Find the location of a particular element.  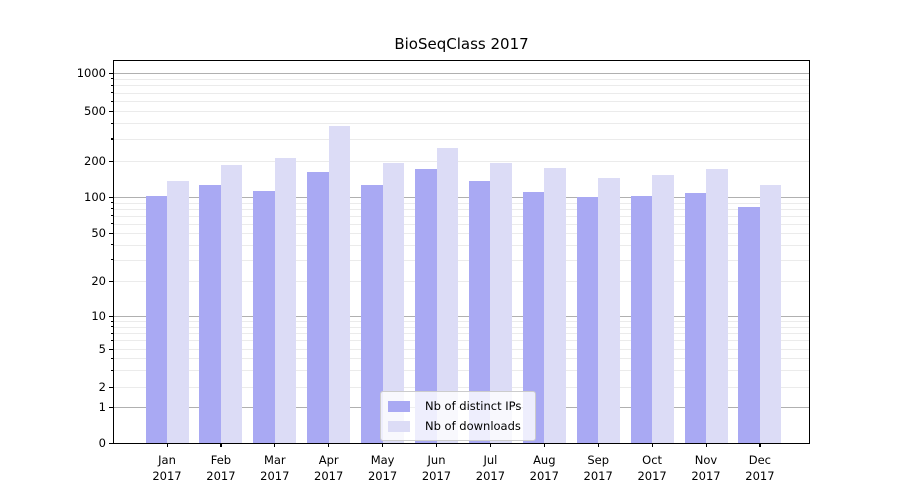

bar-distinct-ips-may is located at coordinates (372, 313).